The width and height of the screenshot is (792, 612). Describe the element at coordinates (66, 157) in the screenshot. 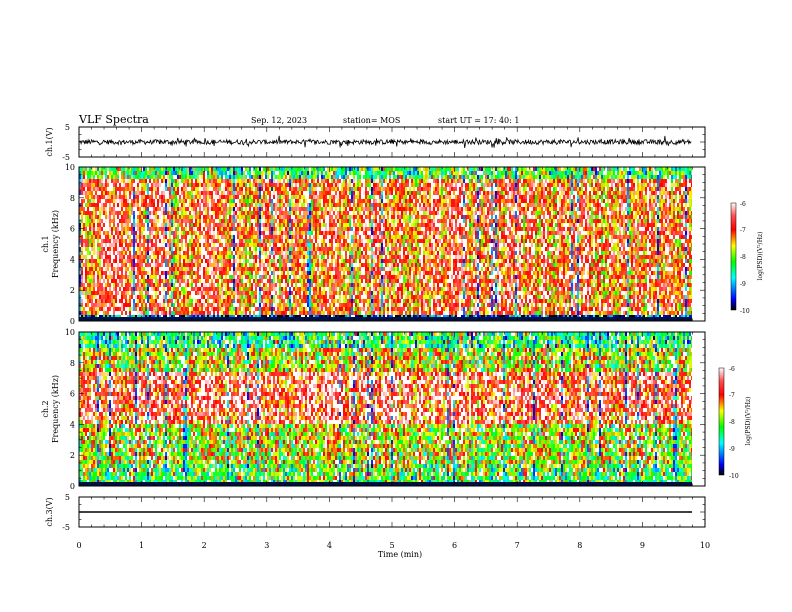

I see `ch1-voltage-ytick-bottom: -5` at that location.